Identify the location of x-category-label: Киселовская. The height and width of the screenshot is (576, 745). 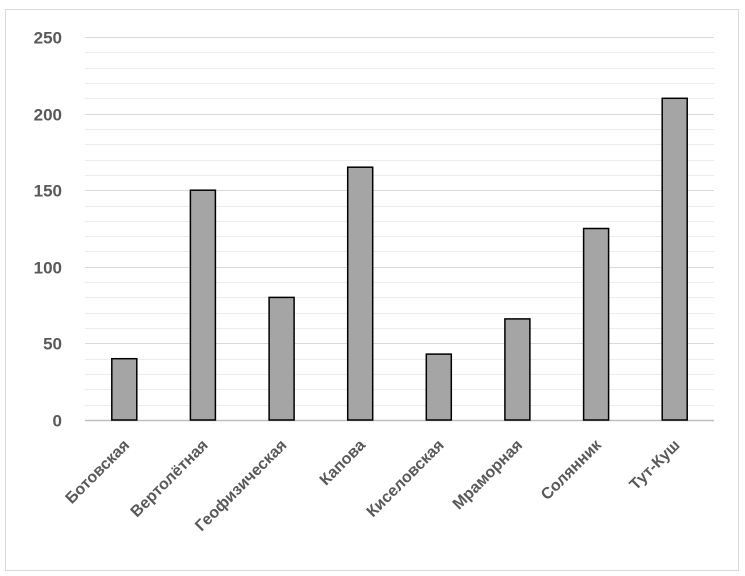
(406, 479).